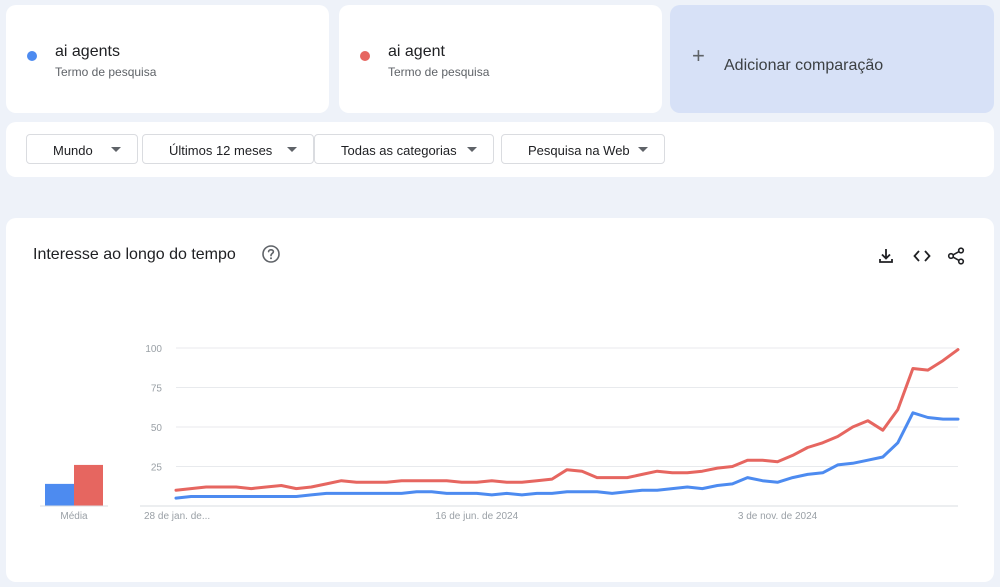 The image size is (1000, 587). I want to click on category-dropdown-label: Todas as categorias, so click(399, 150).